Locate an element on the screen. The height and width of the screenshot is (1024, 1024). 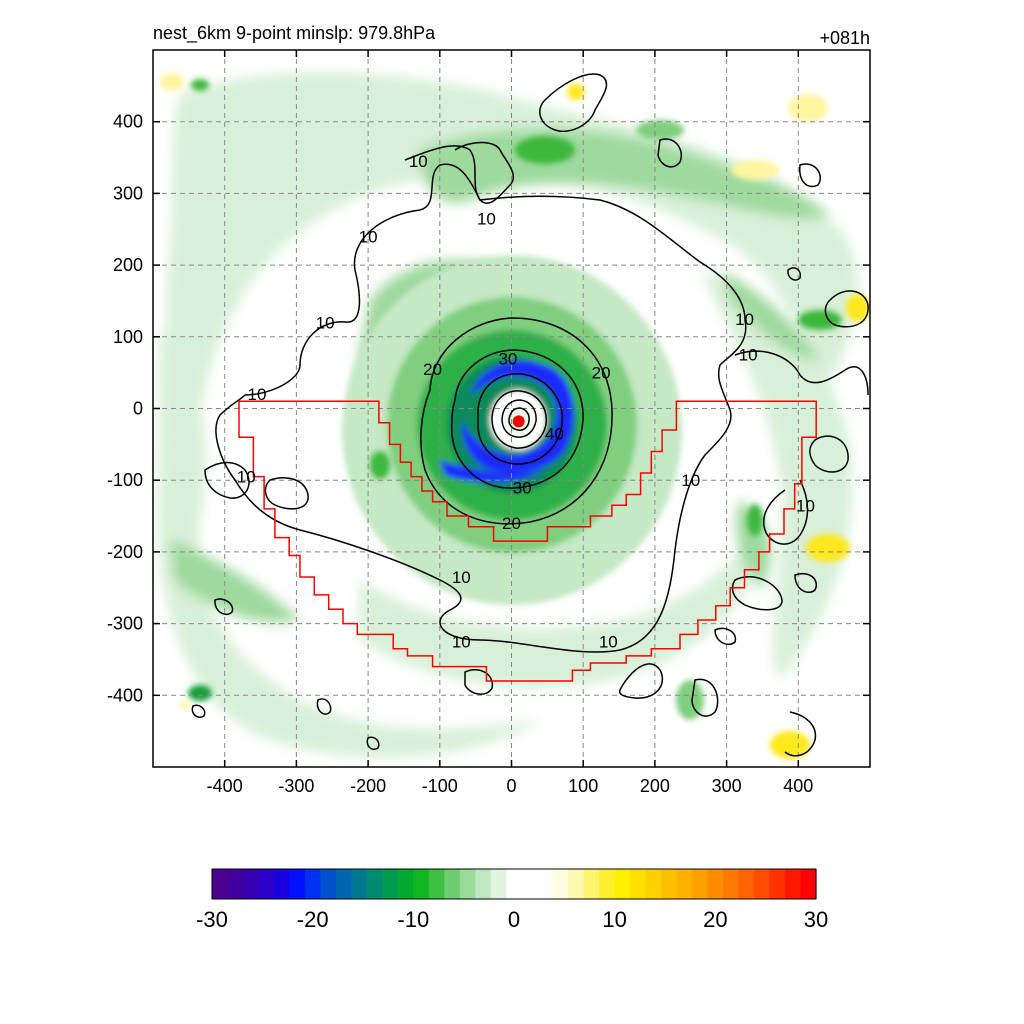
y-tick-label: 400 is located at coordinates (128, 122).